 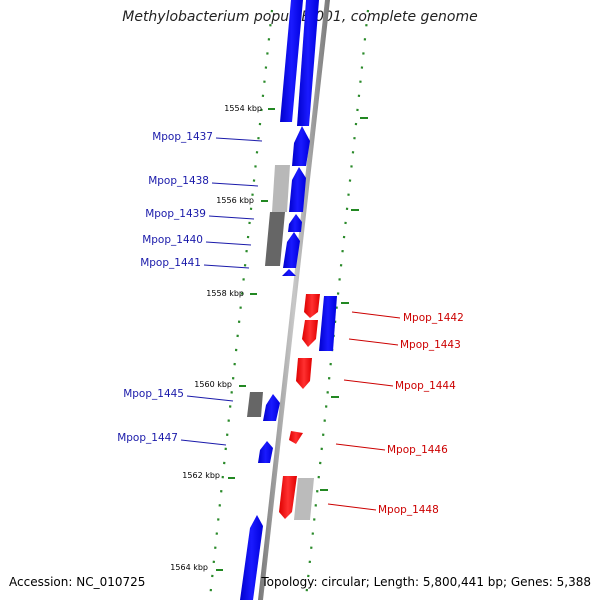 I want to click on label-mpop-1440: Mpop_1440, so click(x=172, y=240).